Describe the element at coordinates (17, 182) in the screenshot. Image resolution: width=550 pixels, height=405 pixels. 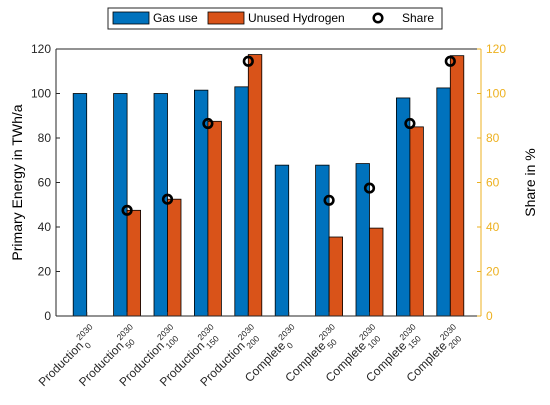
I see `y-axis-title: Primary Energy in TWh/a` at that location.